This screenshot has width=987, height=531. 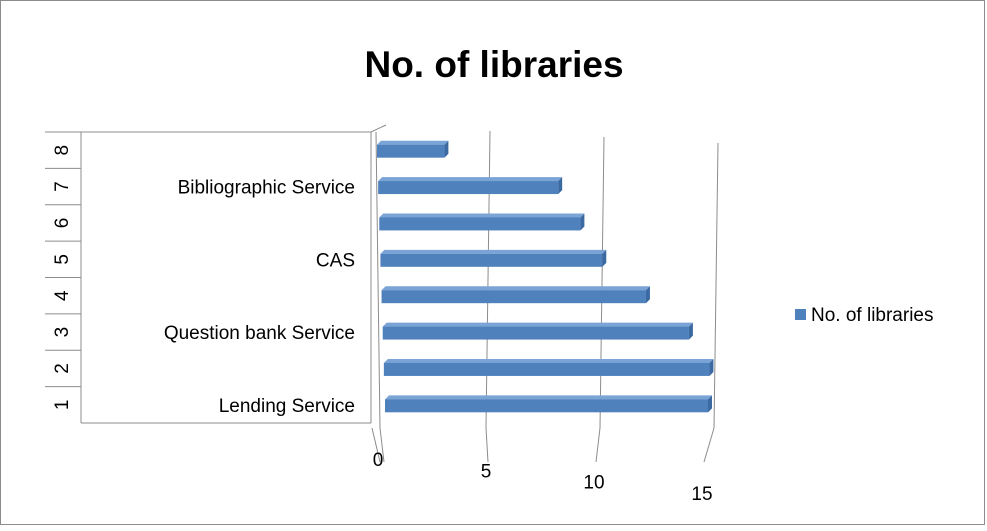 I want to click on legend-swatch, so click(x=800, y=314).